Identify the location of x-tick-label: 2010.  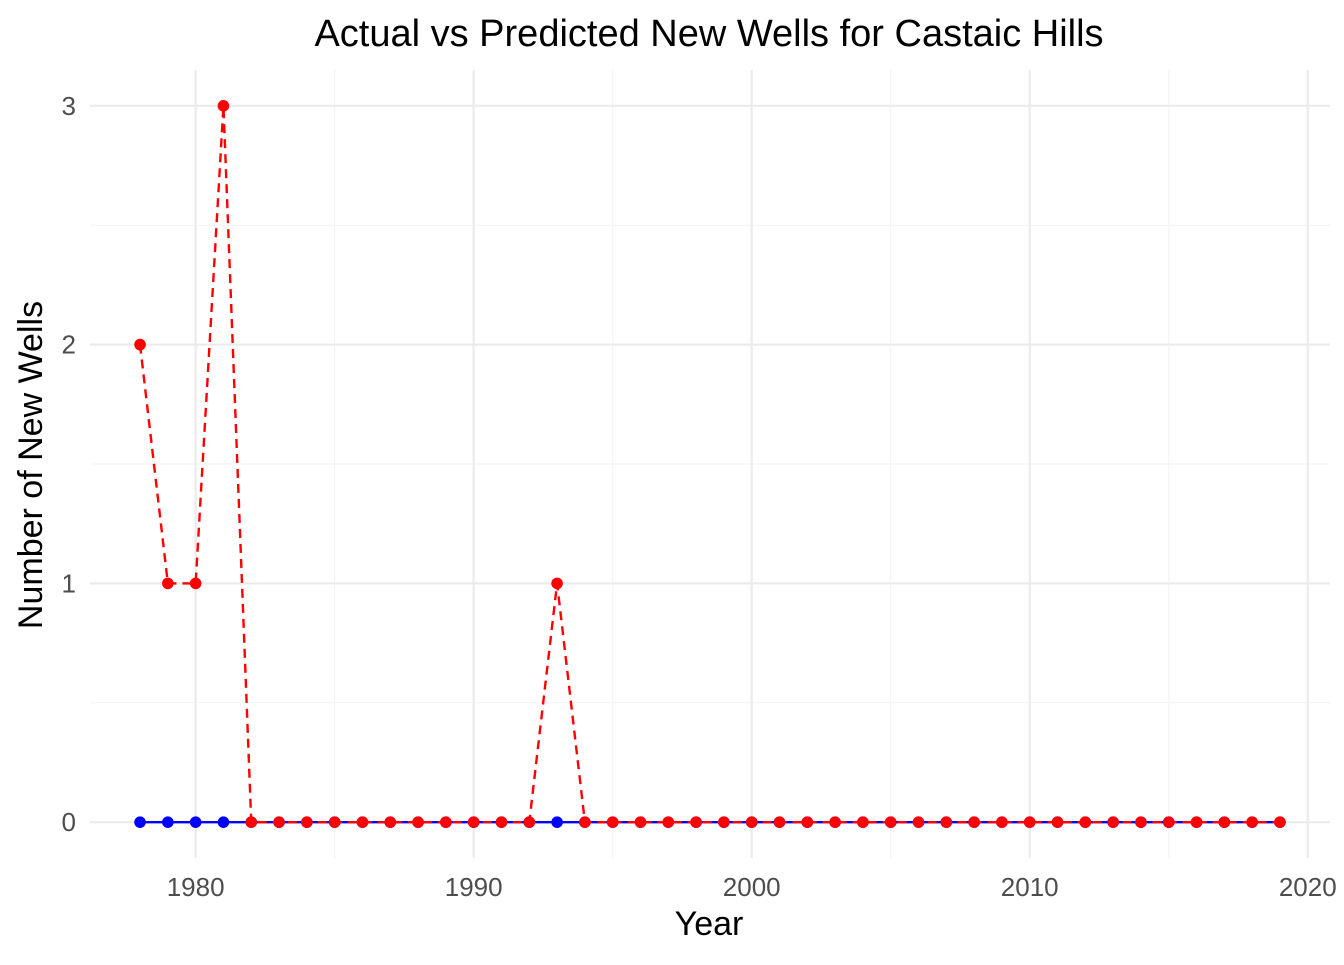
(1030, 887).